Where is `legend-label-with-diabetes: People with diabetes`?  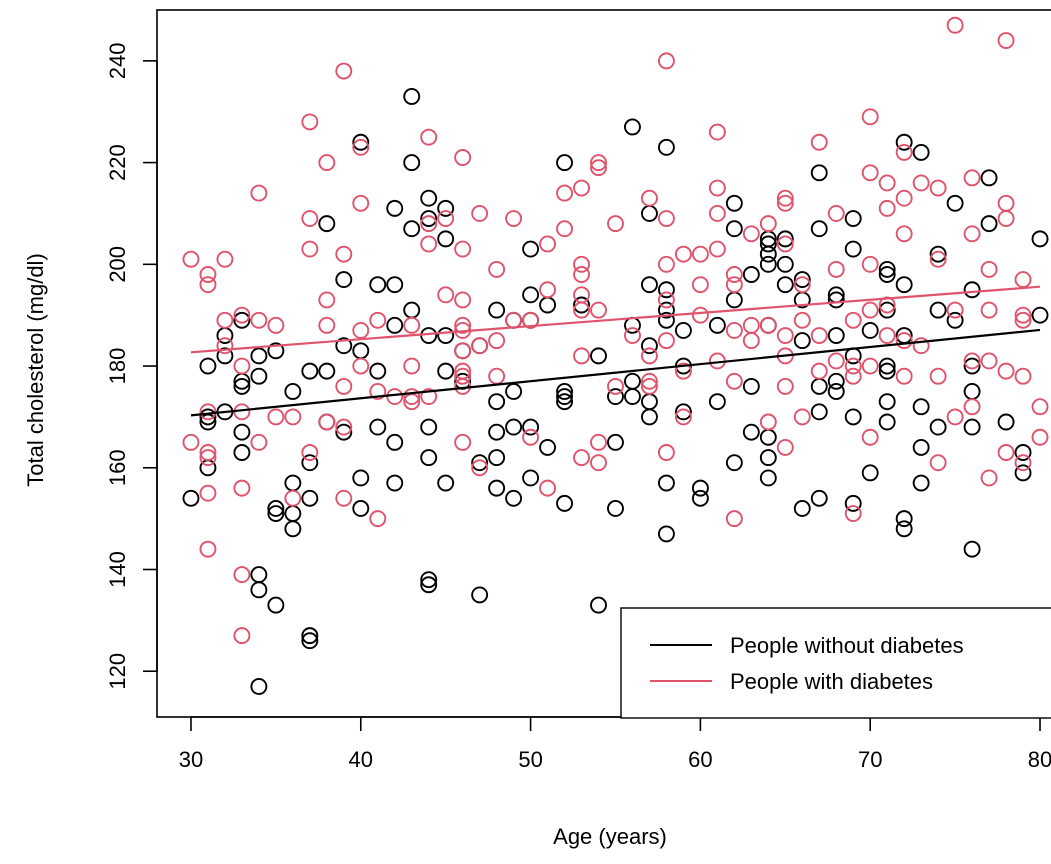 legend-label-with-diabetes: People with diabetes is located at coordinates (831, 681).